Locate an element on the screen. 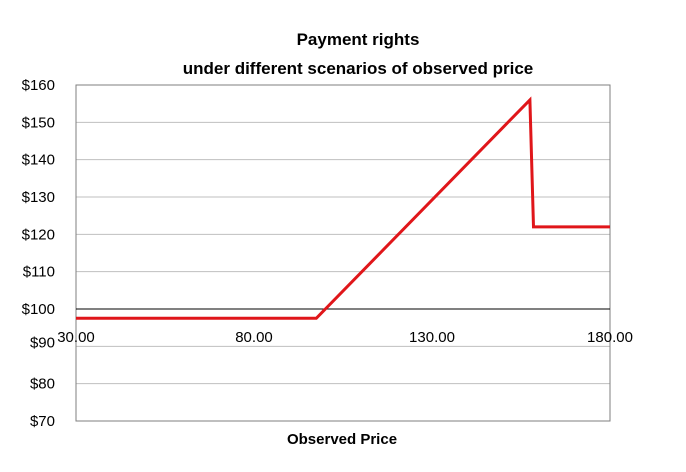  x-axis-tick-labels: 30.00 80.00 130.00 180.00 is located at coordinates (345, 337).